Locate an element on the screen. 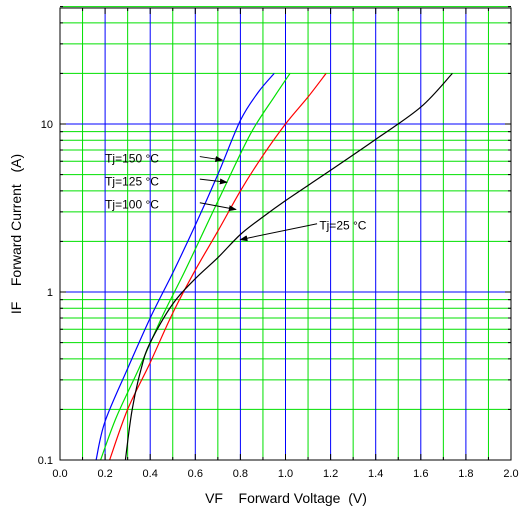 This screenshot has height=516, width=523. annotation-label-tj150: Tj=150 °C is located at coordinates (132, 158).